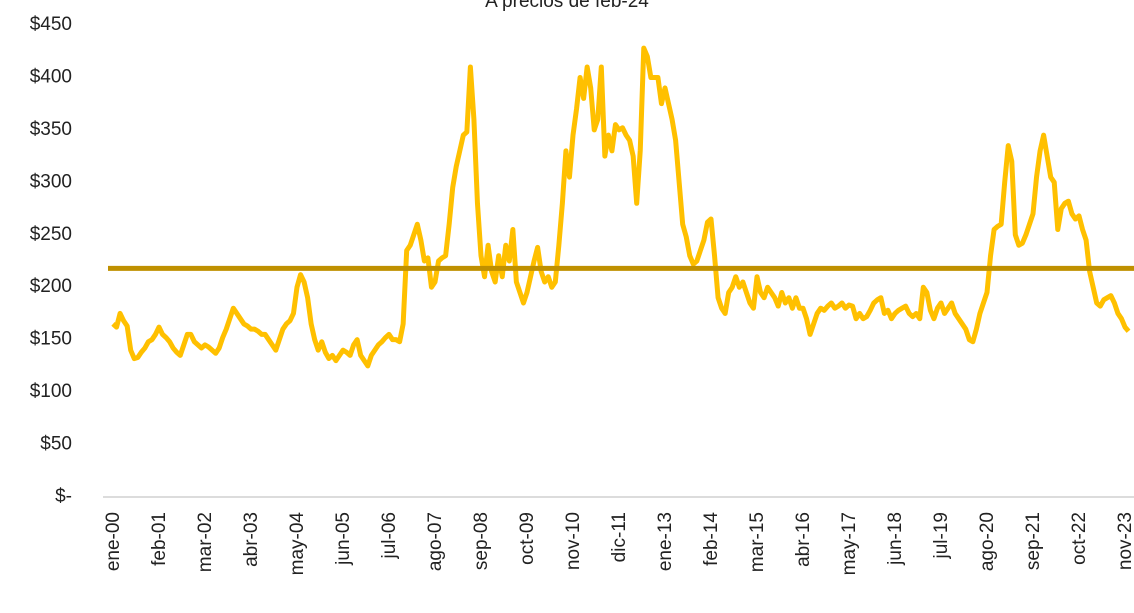 The width and height of the screenshot is (1134, 613). What do you see at coordinates (803, 539) in the screenshot?
I see `x-tick-label: abr-16` at bounding box center [803, 539].